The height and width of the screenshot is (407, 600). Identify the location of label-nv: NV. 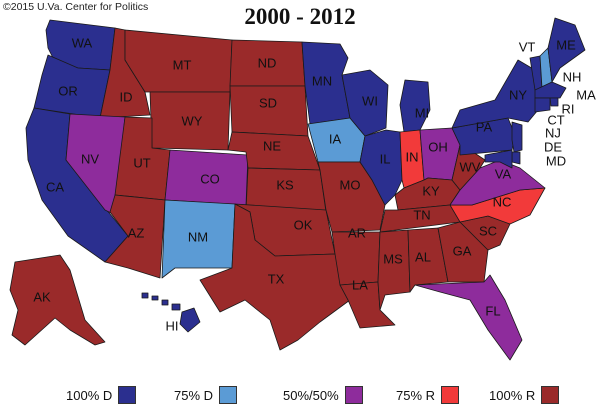
(90, 158).